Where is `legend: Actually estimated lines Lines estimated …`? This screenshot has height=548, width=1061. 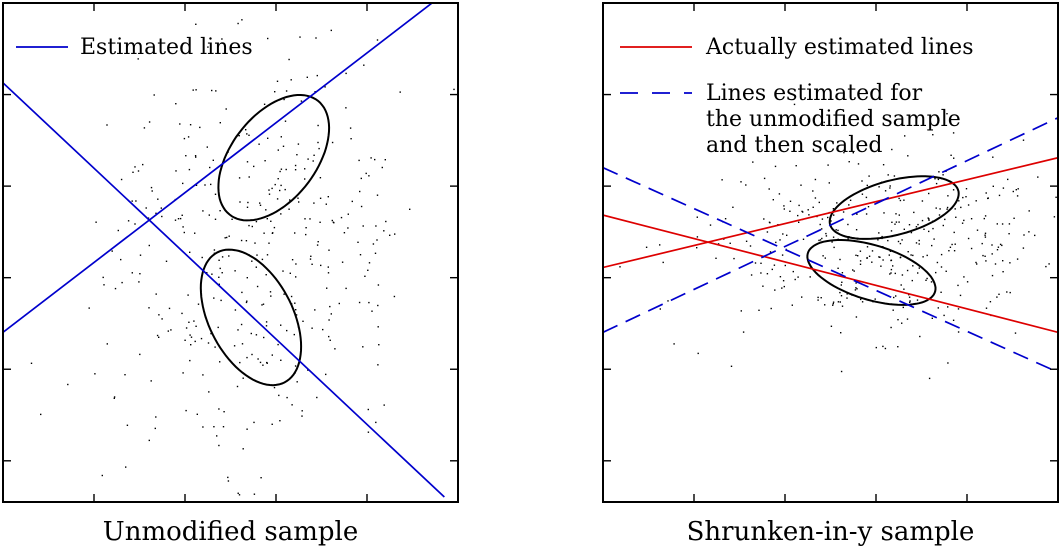 legend: Actually estimated lines Lines estimated … is located at coordinates (796, 96).